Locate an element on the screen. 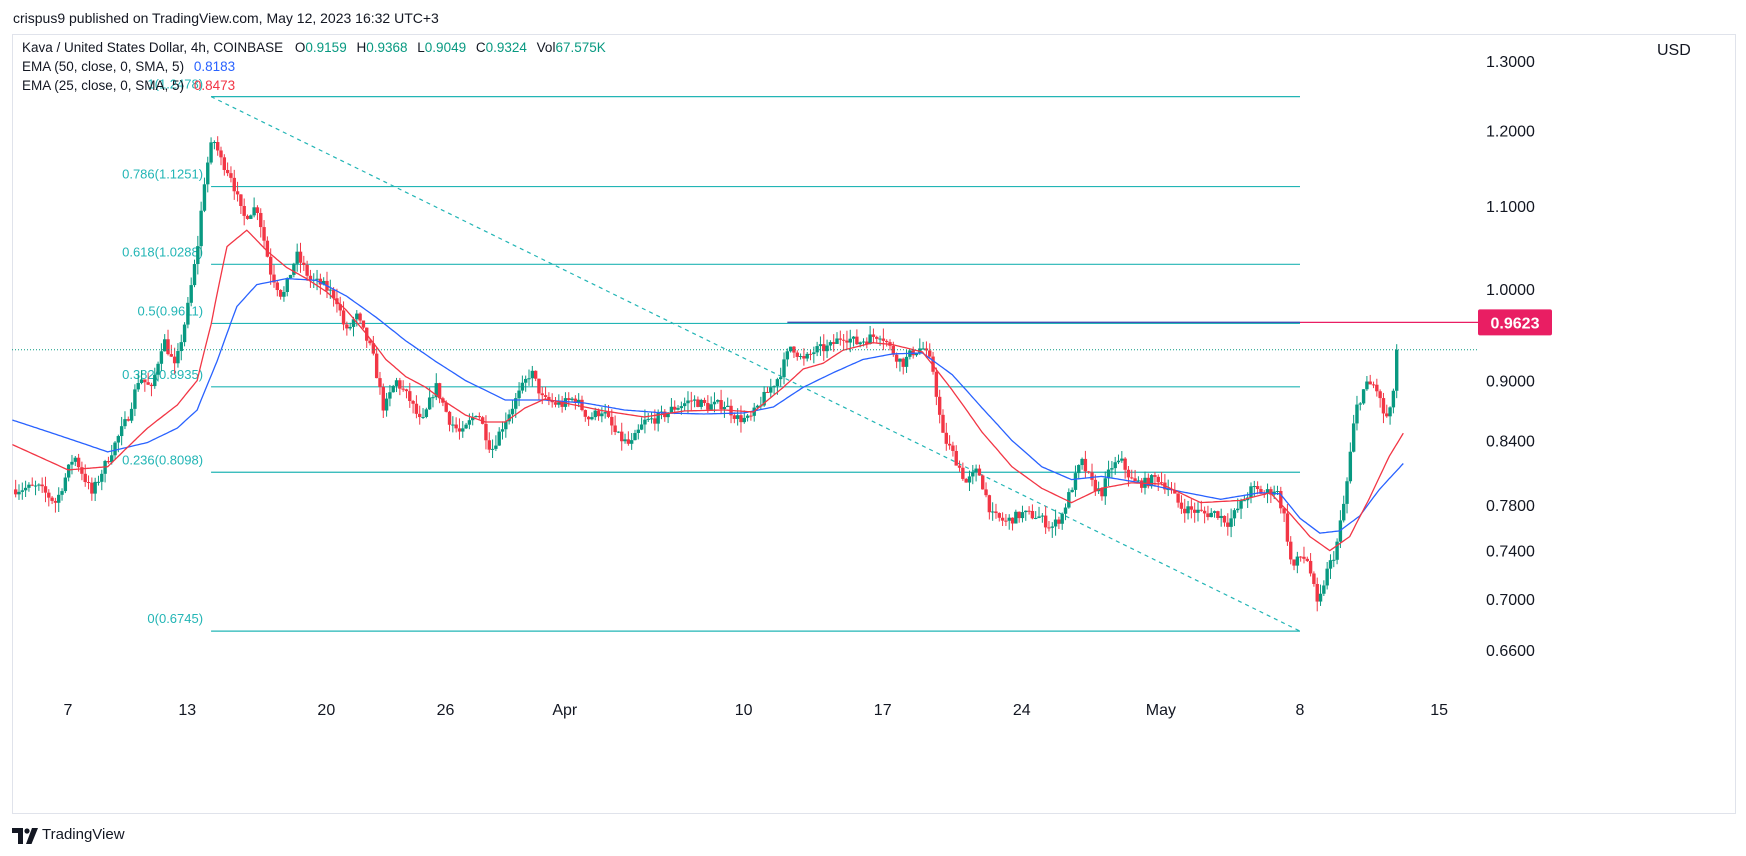 The image size is (1746, 856). low-value: 0.9049 is located at coordinates (445, 47).